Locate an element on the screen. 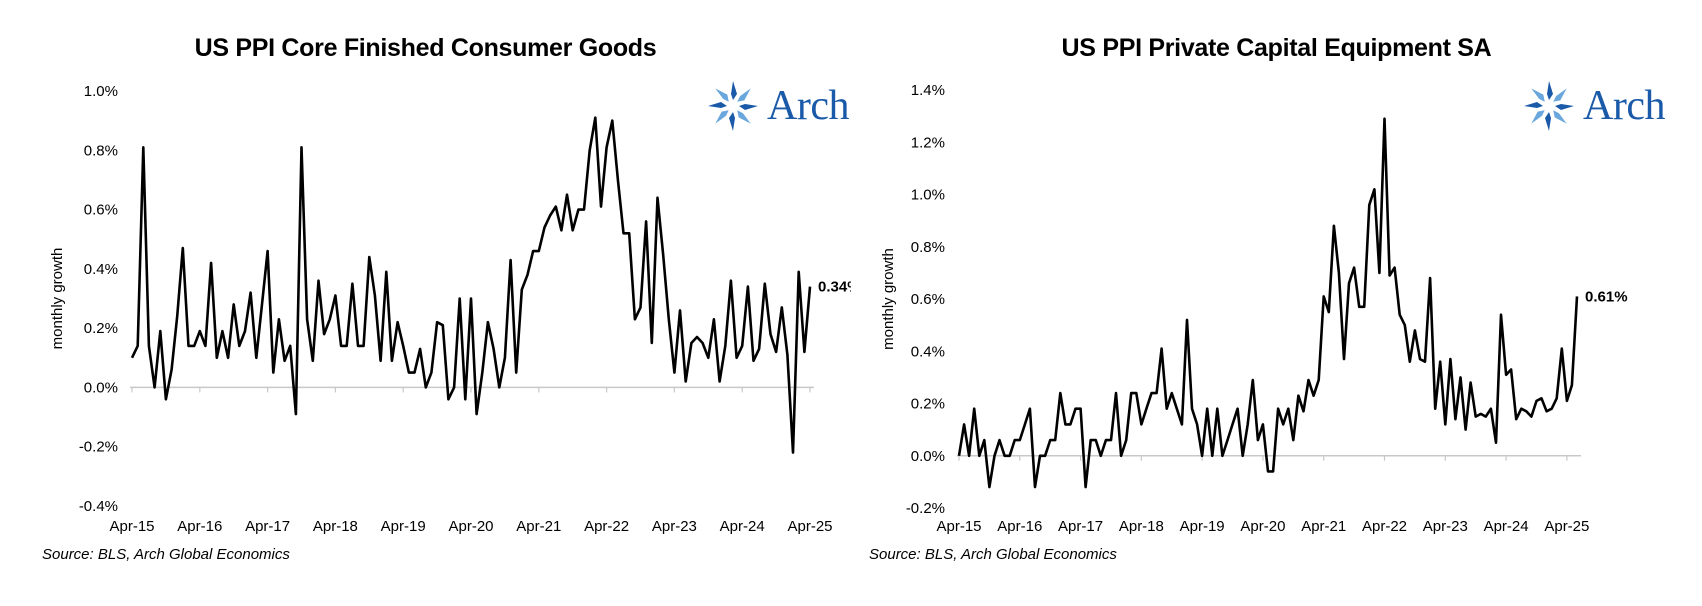  end-value-label: 0.34% is located at coordinates (834, 287).